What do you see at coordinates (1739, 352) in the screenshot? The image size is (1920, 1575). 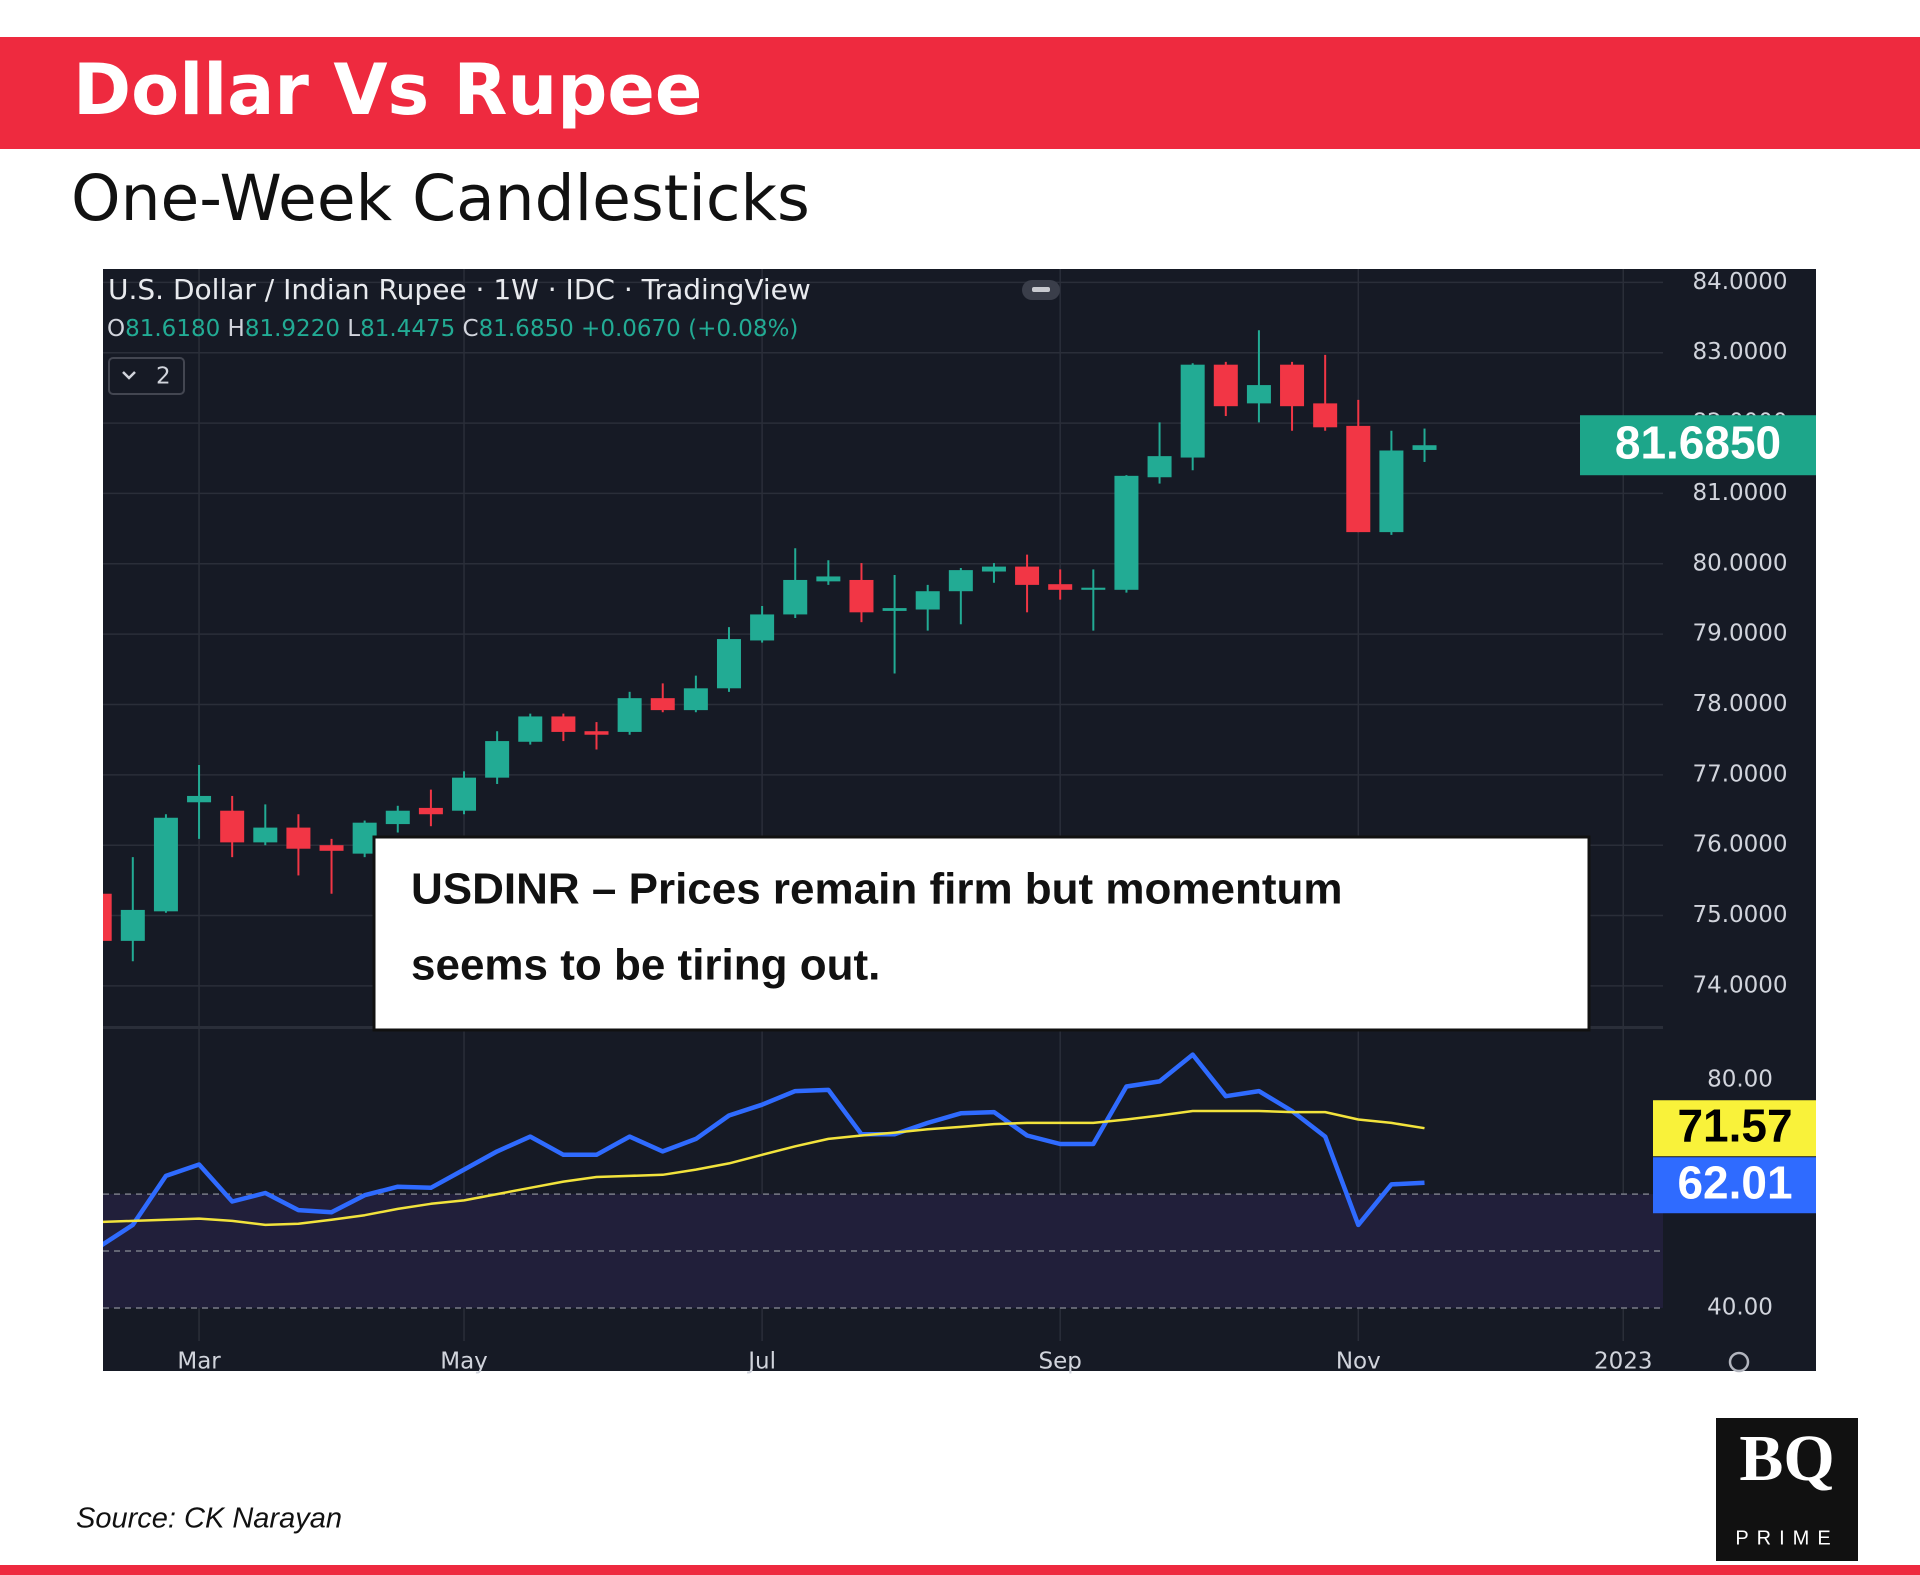 I see `y-tick-label: 83.0000` at bounding box center [1739, 352].